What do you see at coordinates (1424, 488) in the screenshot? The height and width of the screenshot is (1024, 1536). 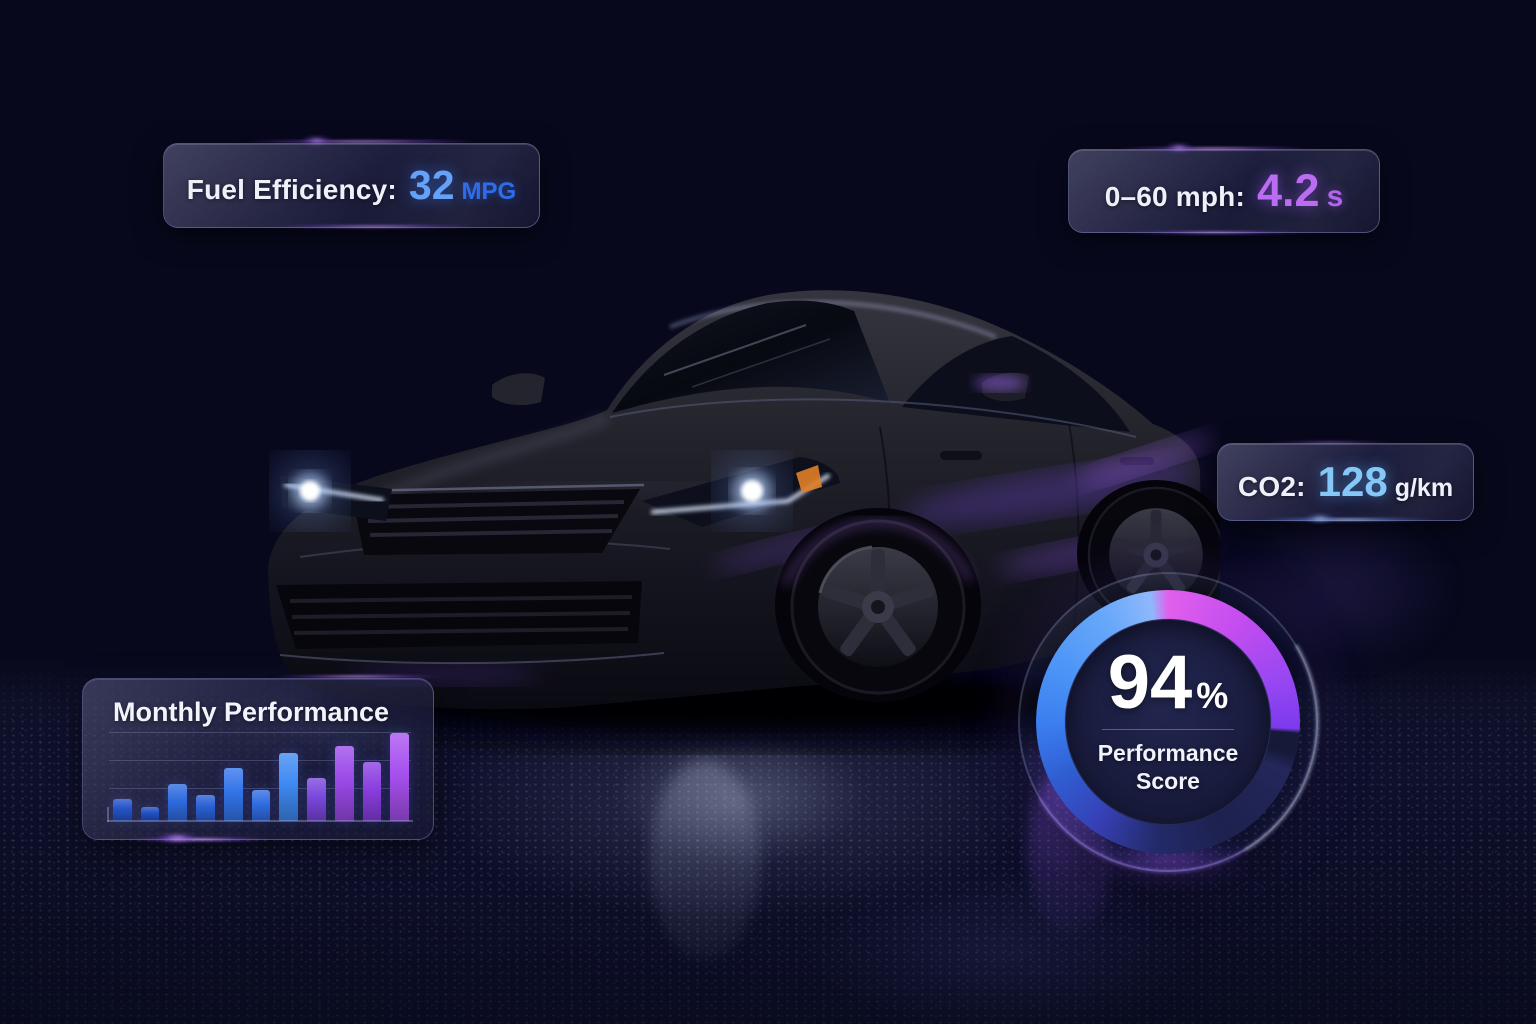 I see `co2-unit: g/km` at bounding box center [1424, 488].